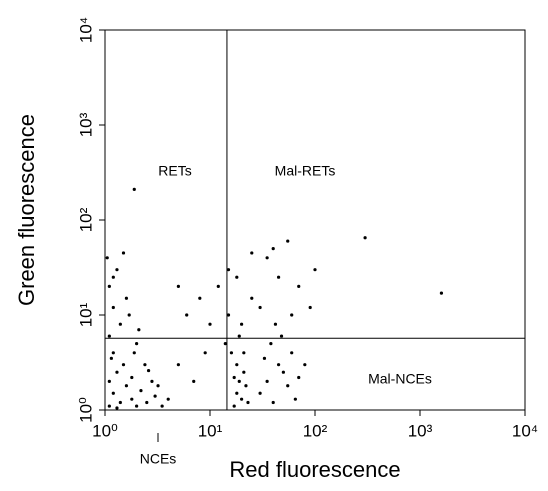 The image size is (548, 491). Describe the element at coordinates (400, 379) in the screenshot. I see `quadrant-label: Mal-NCEs` at that location.